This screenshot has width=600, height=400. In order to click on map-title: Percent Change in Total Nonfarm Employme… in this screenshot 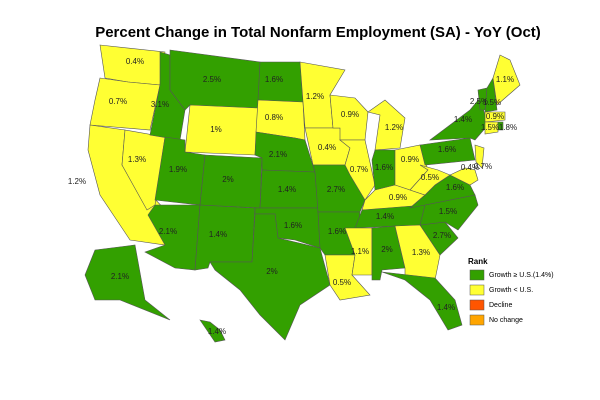, I will do `click(318, 32)`.